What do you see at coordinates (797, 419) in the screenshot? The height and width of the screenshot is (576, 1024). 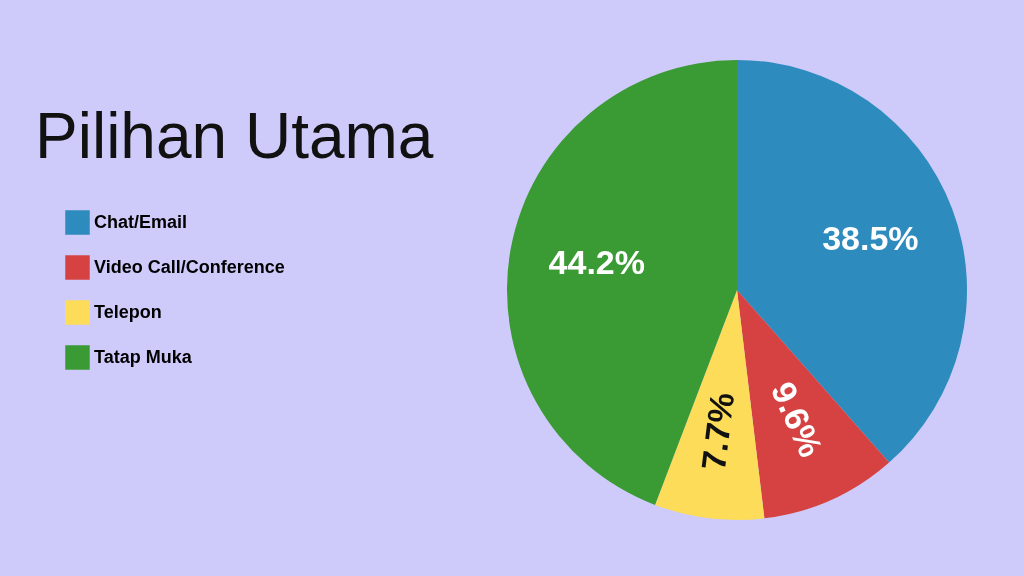 I see `data-label: 9.6%` at bounding box center [797, 419].